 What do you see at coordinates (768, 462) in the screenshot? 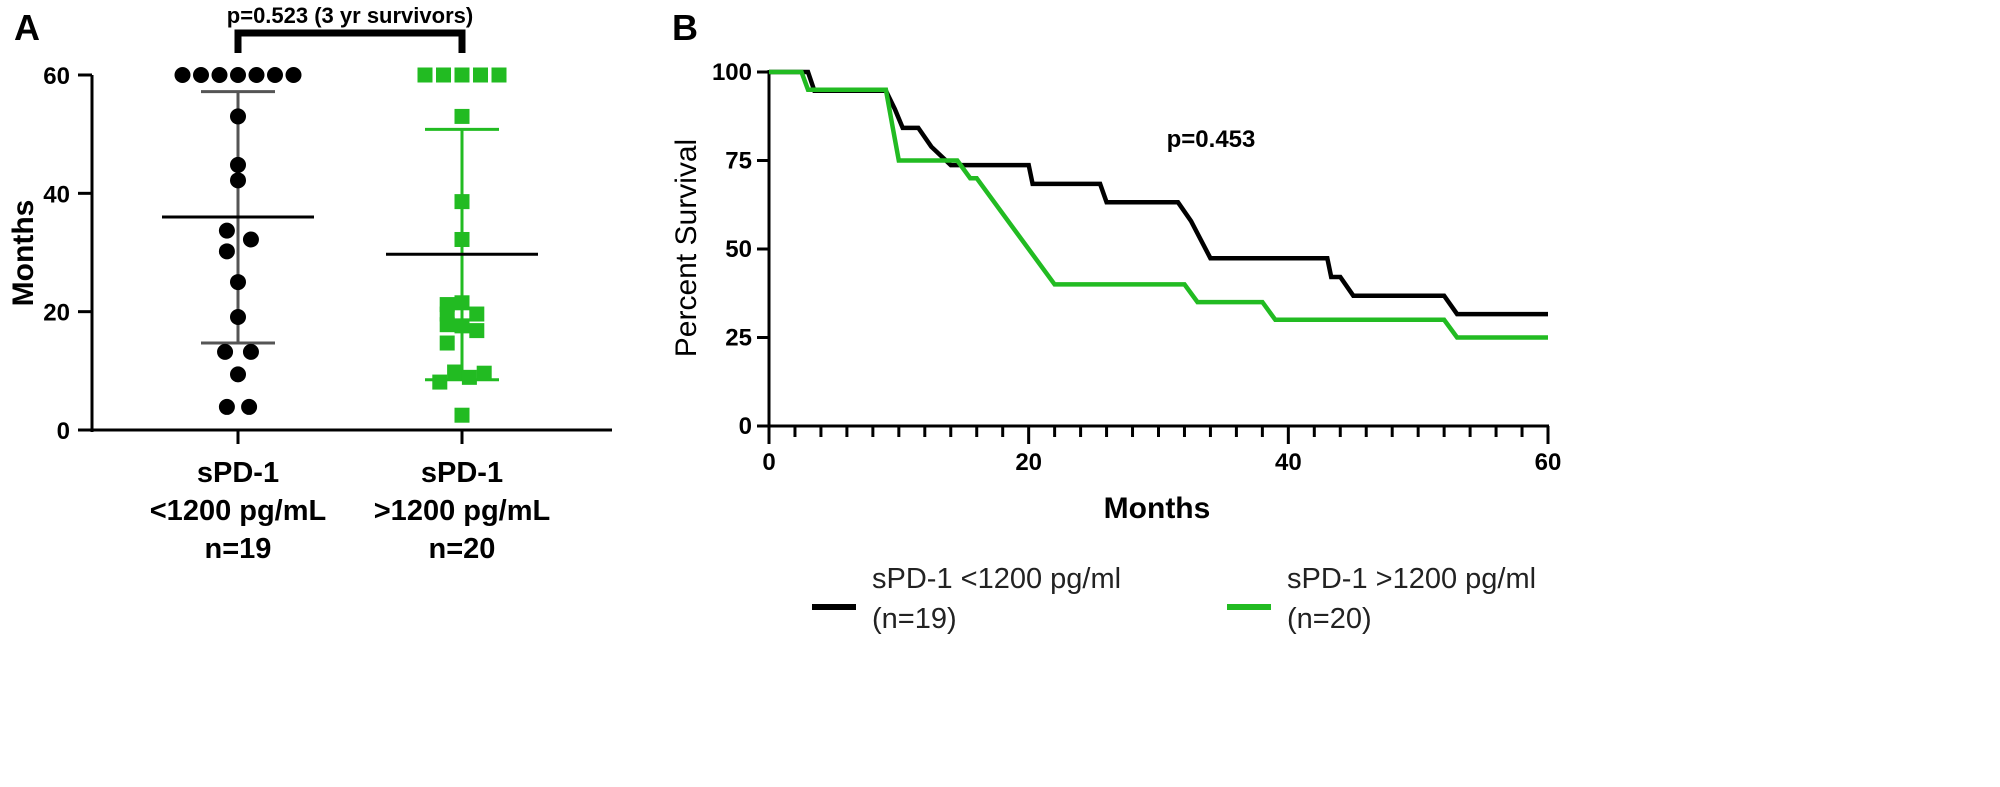
I see `panel-b-x-tick-label: 0` at bounding box center [768, 462].